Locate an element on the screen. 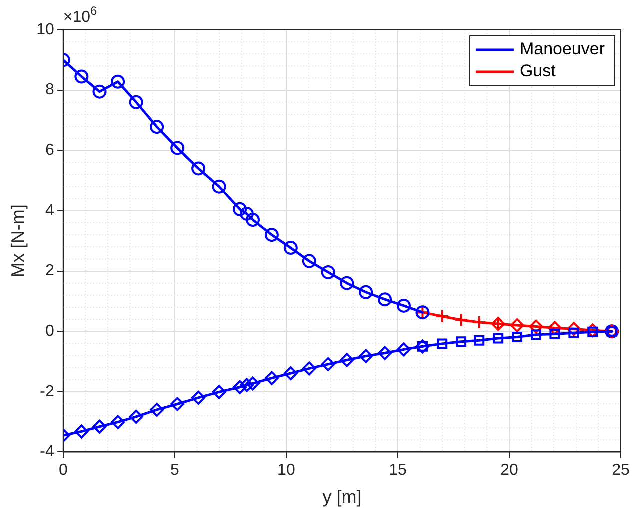  y-tick-label: -4 is located at coordinates (47, 452).